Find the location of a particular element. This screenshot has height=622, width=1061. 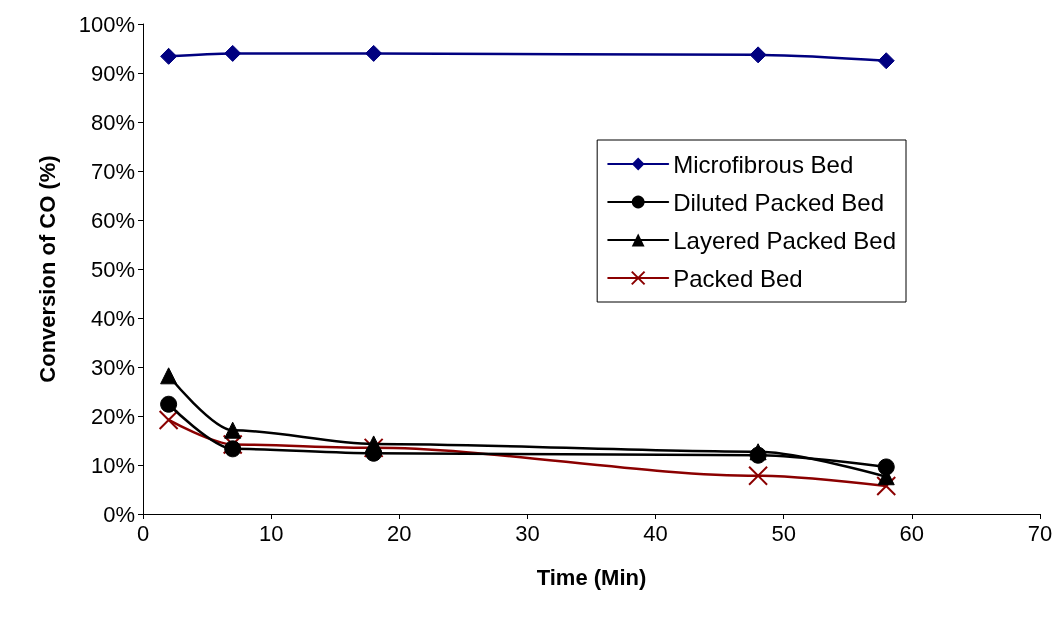

x-tick-label: 70 is located at coordinates (1040, 533).